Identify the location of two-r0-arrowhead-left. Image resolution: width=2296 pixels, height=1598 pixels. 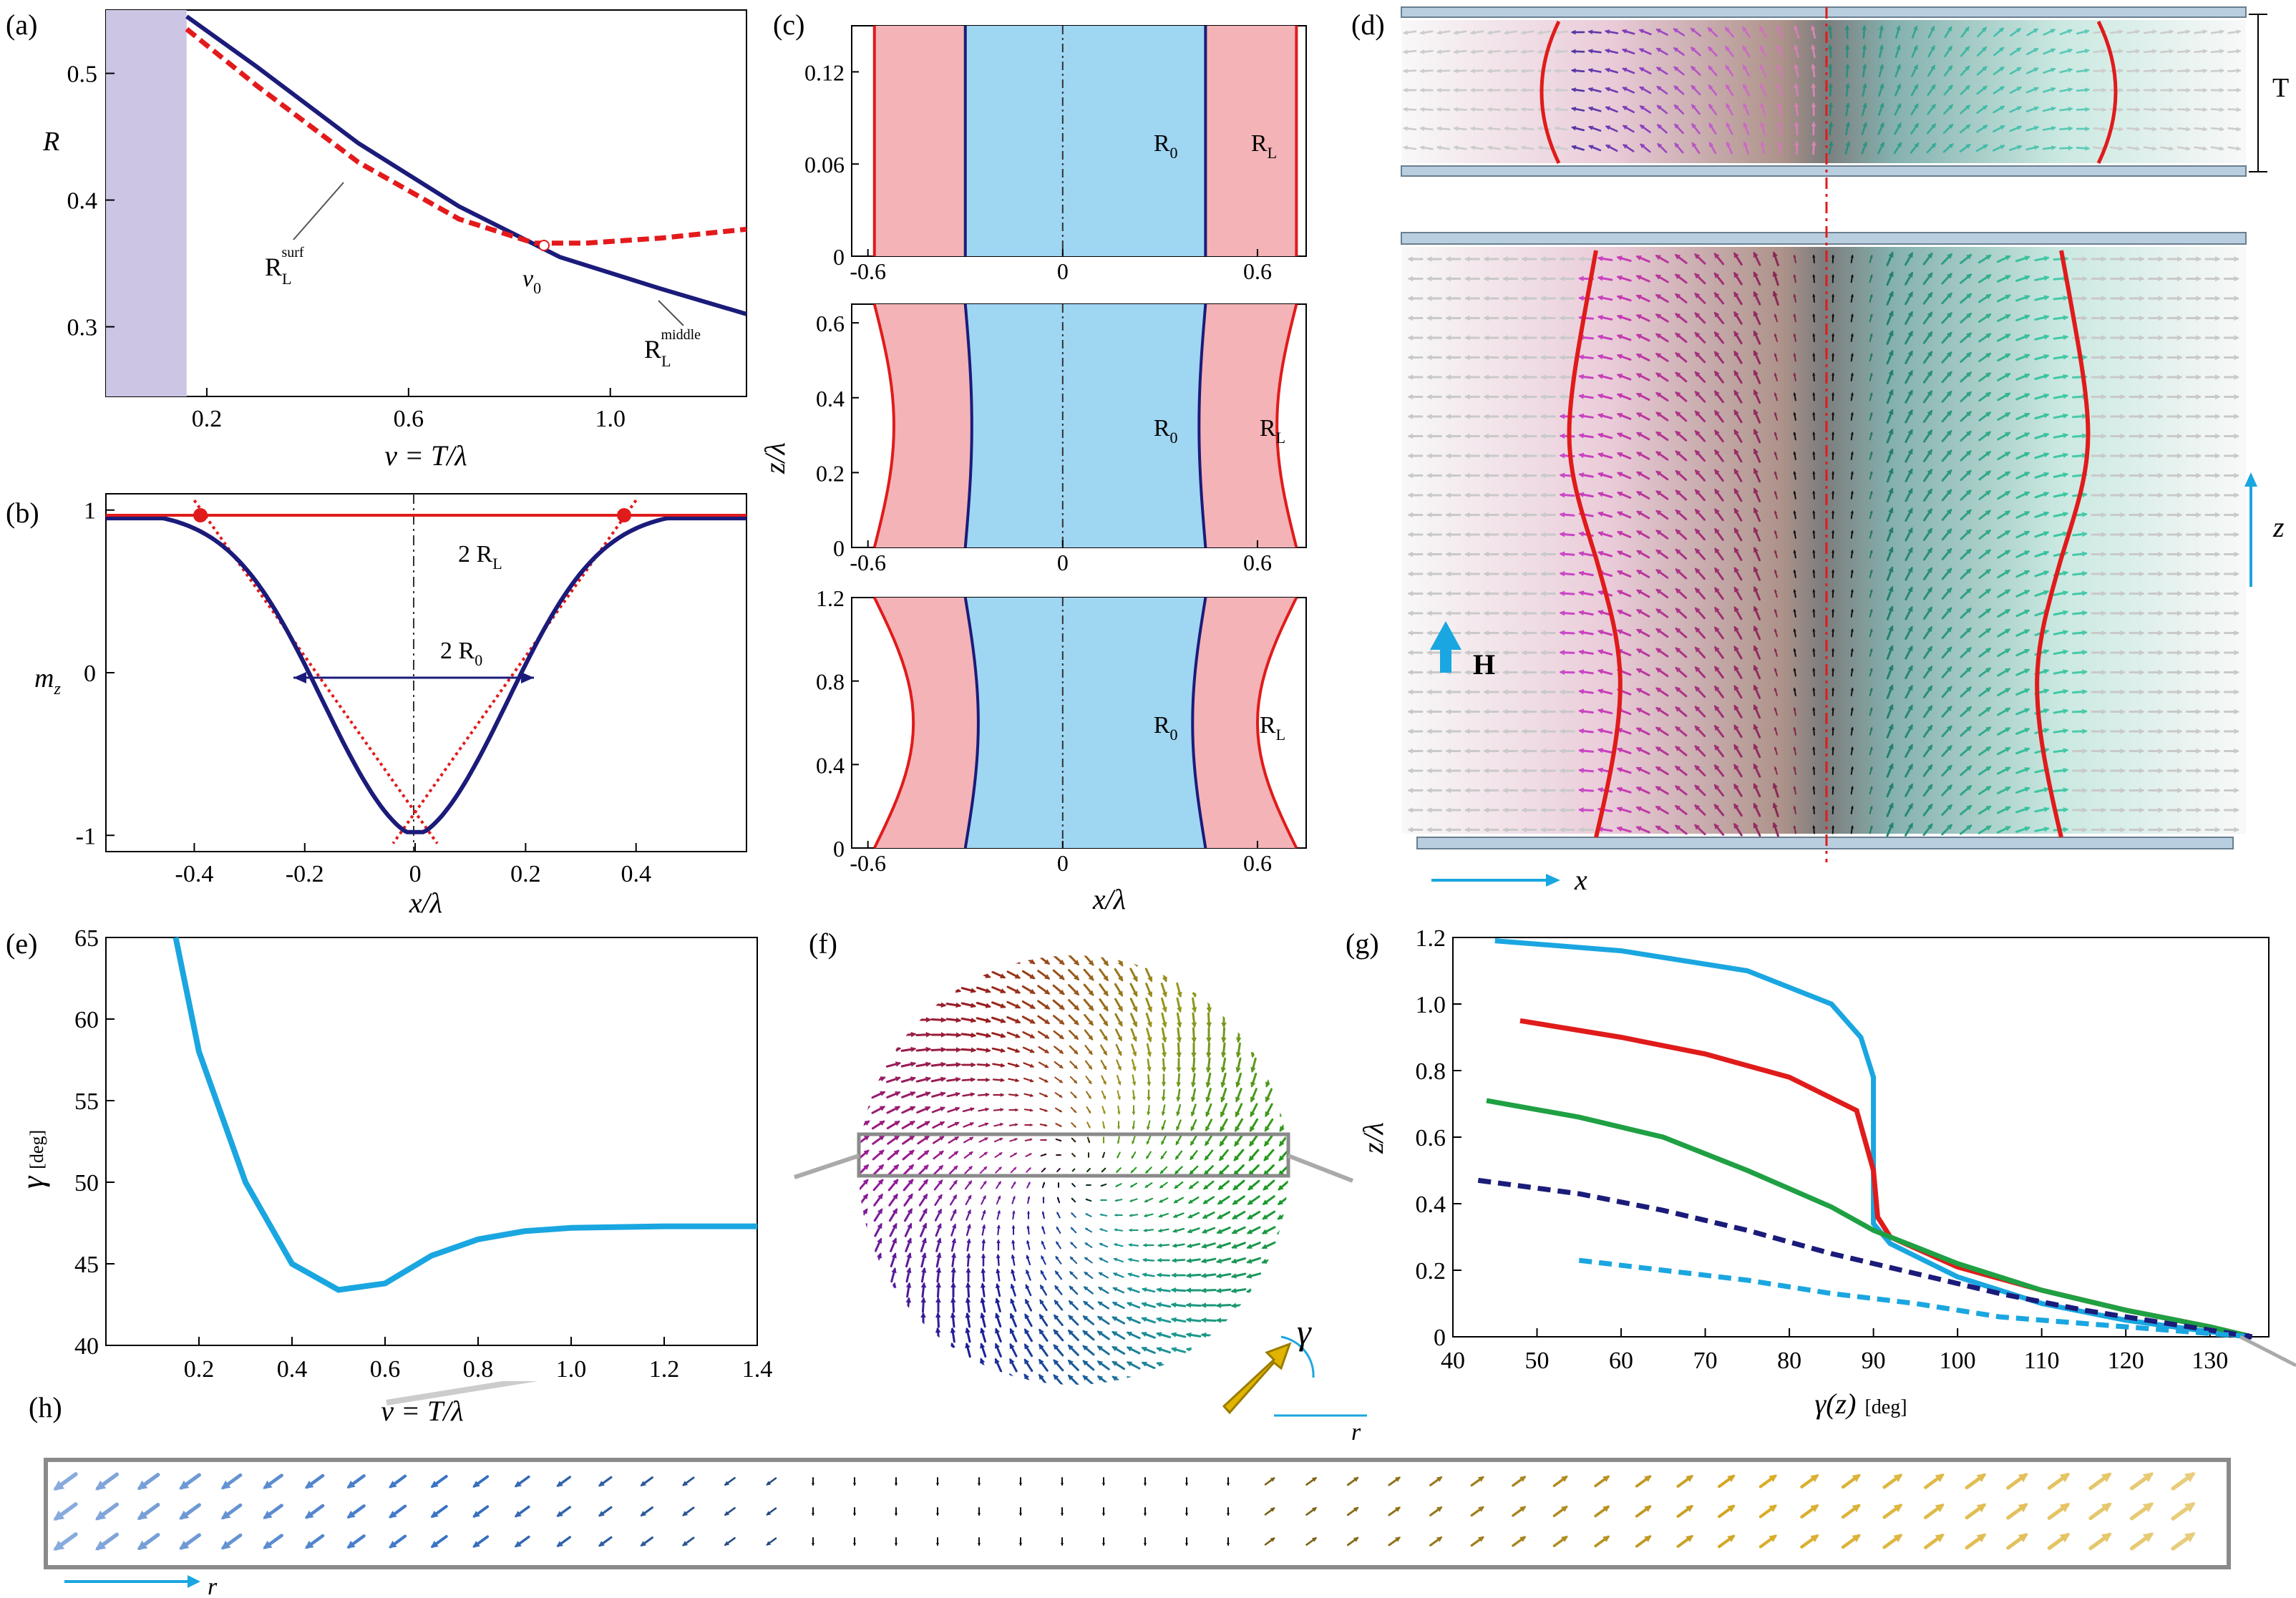
(300, 678).